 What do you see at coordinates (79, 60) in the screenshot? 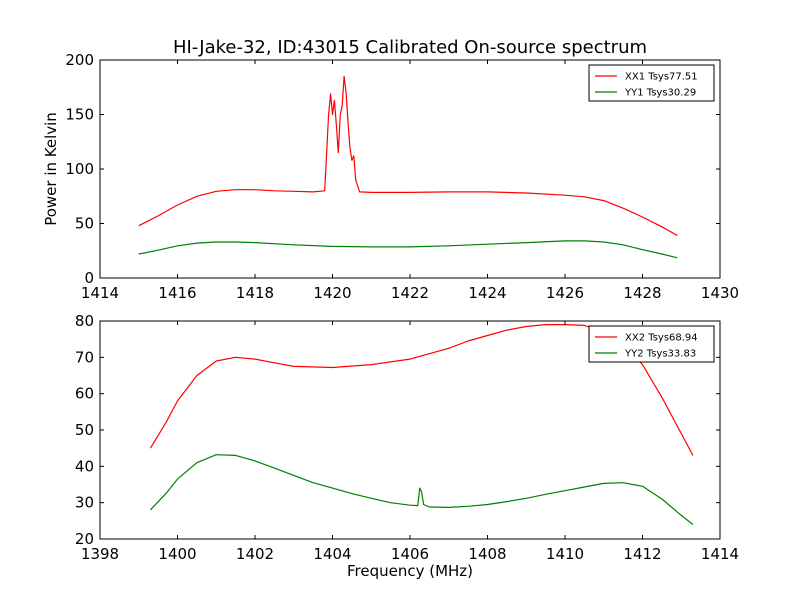
I see `y-tick-label: 200` at bounding box center [79, 60].